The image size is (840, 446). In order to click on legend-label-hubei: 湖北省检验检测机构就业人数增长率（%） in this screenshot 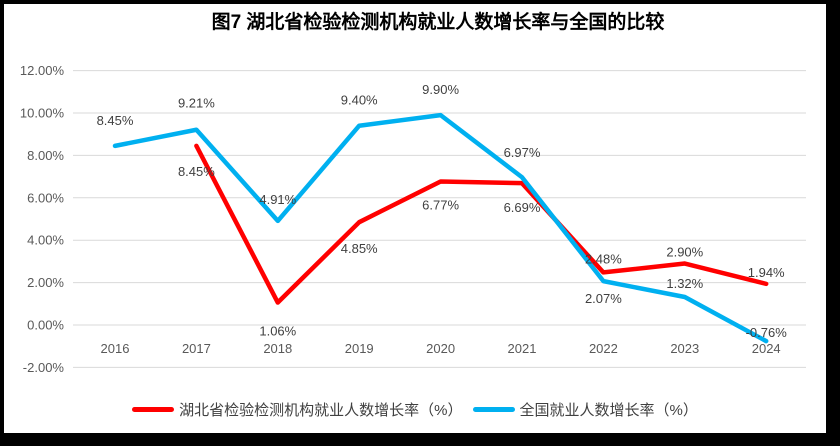, I will do `click(321, 410)`.